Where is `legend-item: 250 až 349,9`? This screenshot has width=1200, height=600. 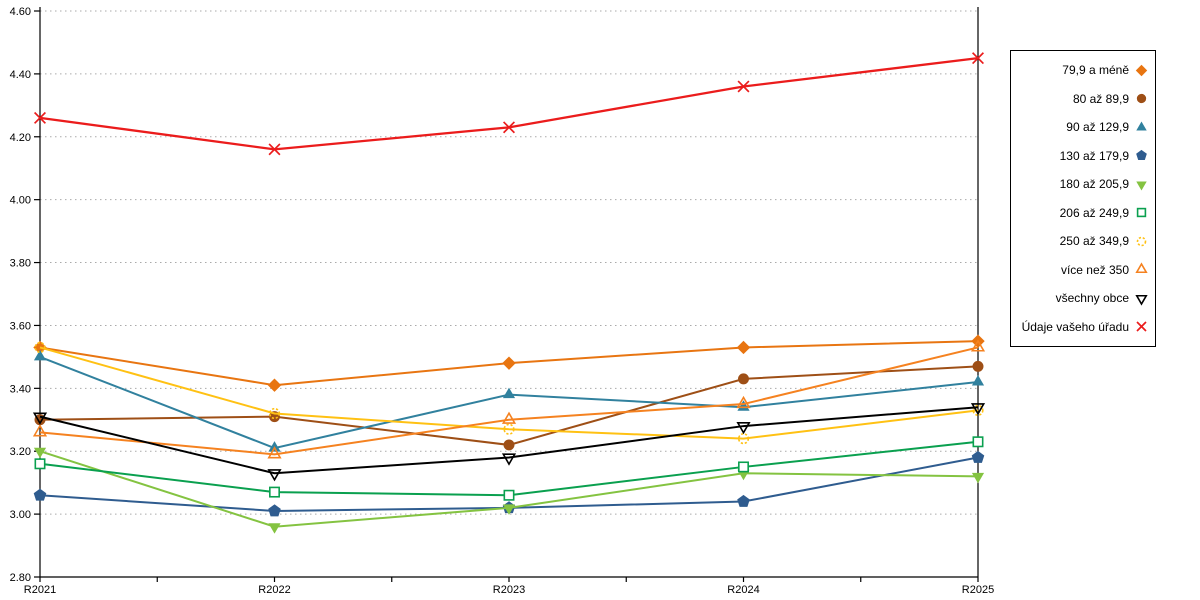
legend-item: 250 až 349,9 is located at coordinates (1083, 241).